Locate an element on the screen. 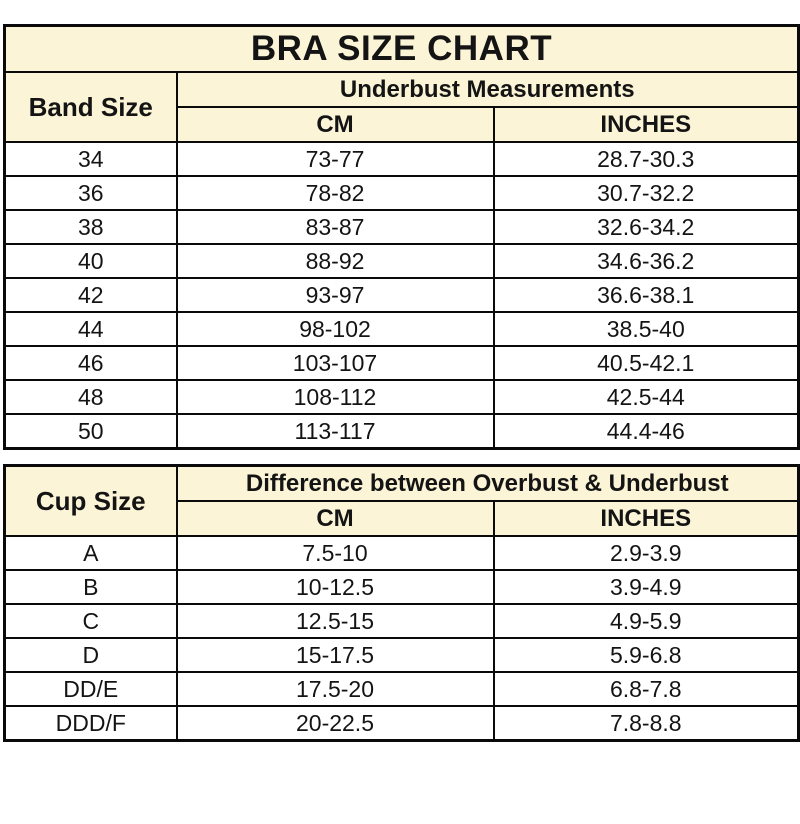 This screenshot has width=800, height=824. cm-range-cell: 17.5-20 is located at coordinates (335, 689).